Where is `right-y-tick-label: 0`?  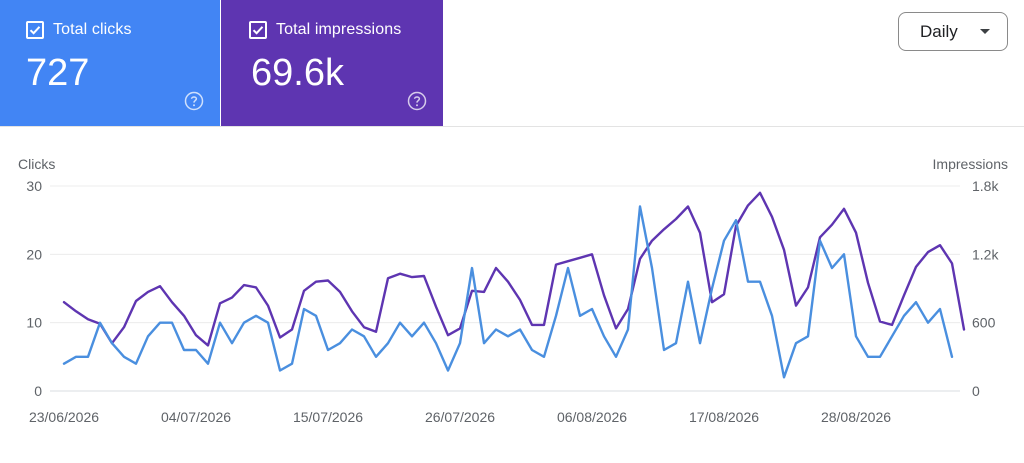
right-y-tick-label: 0 is located at coordinates (976, 391).